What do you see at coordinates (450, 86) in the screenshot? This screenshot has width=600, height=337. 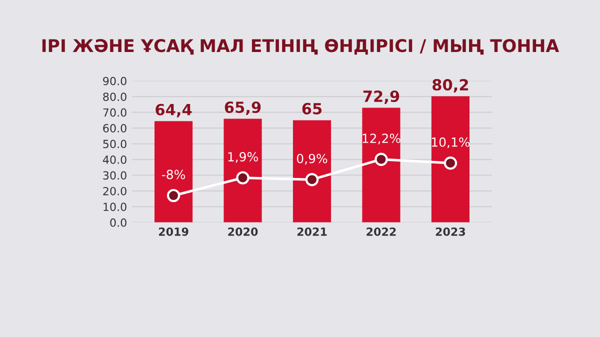 I see `data-label: 80,2` at bounding box center [450, 86].